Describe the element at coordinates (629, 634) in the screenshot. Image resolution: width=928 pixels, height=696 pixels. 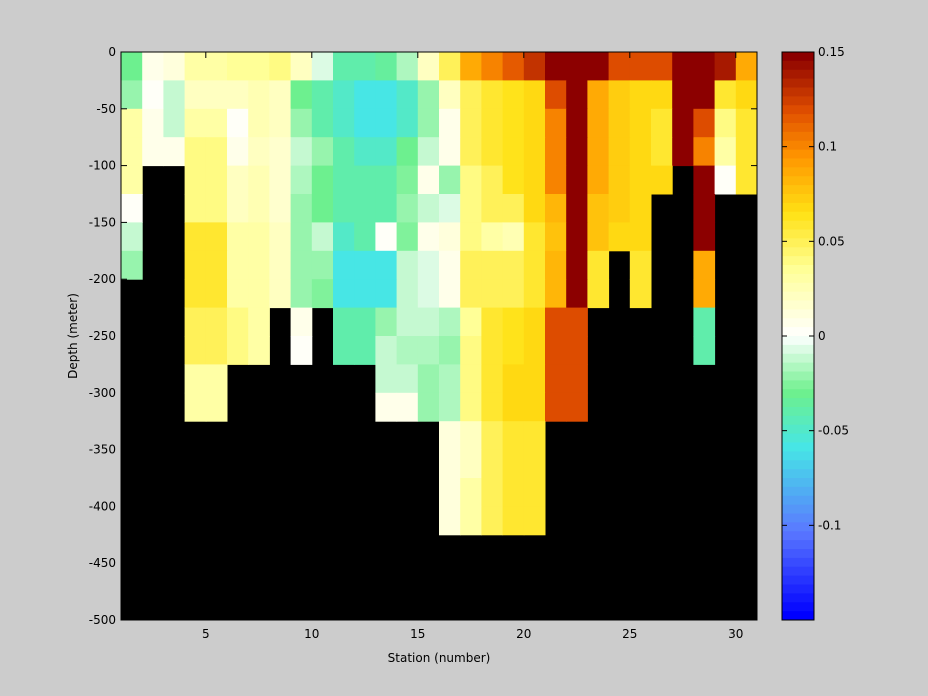
I see `x-tick-label: 25` at that location.